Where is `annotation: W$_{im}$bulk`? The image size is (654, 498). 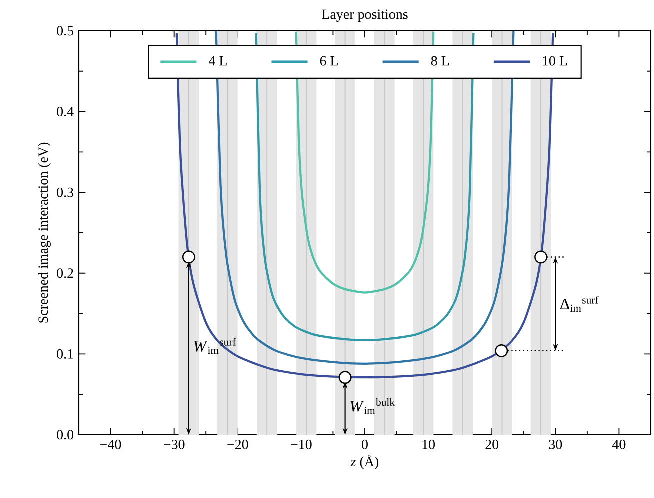
annotation: W$_{im}$bulk is located at coordinates (372, 406).